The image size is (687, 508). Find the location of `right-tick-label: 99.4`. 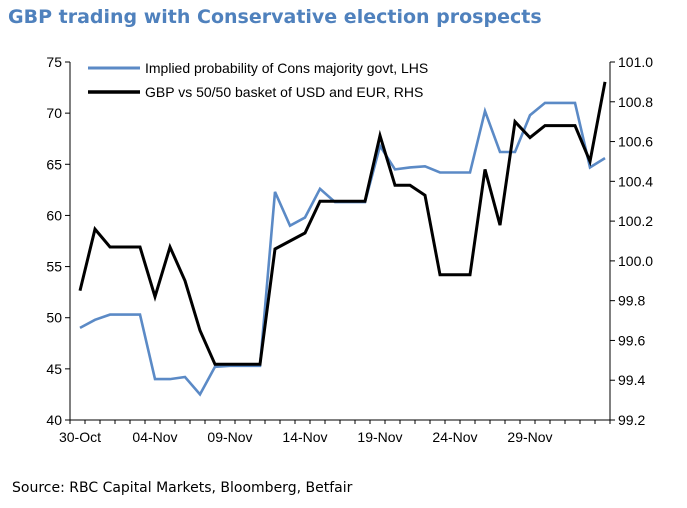

right-tick-label: 99.4 is located at coordinates (631, 380).